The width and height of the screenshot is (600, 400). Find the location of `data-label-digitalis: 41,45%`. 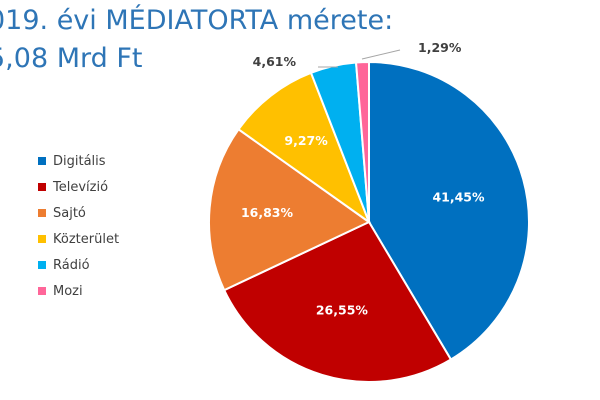

data-label-digitalis: 41,45% is located at coordinates (458, 196).